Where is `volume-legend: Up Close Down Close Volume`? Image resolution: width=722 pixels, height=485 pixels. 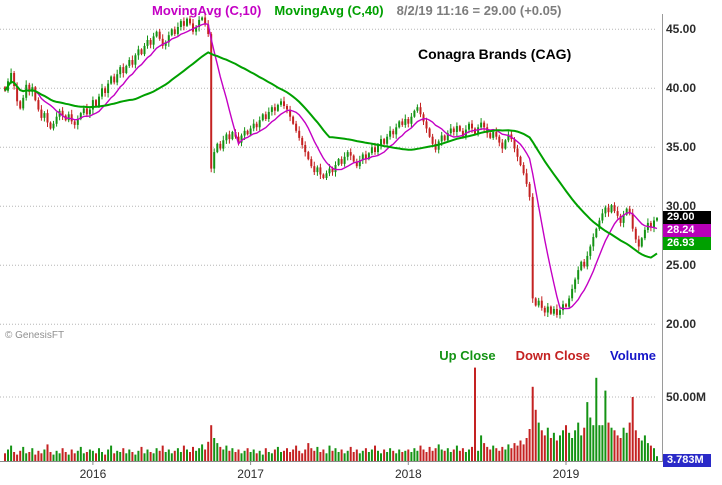
volume-legend: Up Close Down Close Volume is located at coordinates (328, 355).